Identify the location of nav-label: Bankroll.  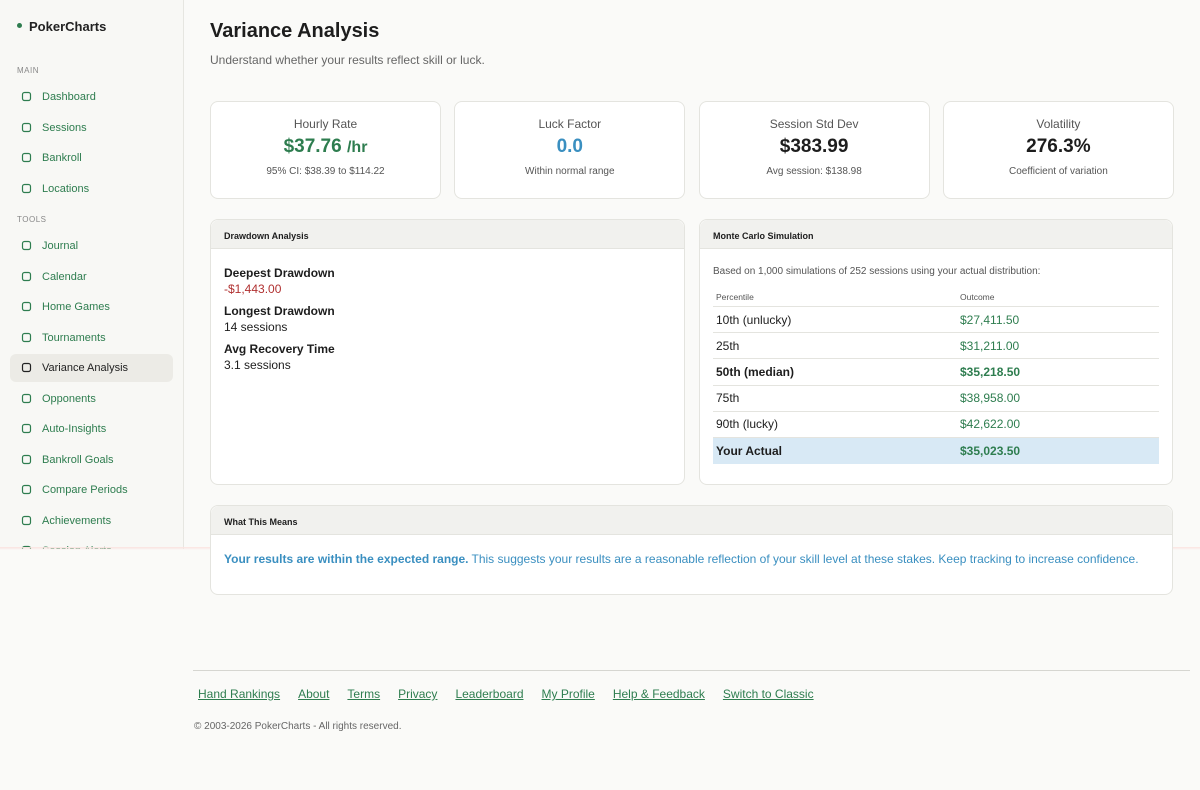
(62, 158).